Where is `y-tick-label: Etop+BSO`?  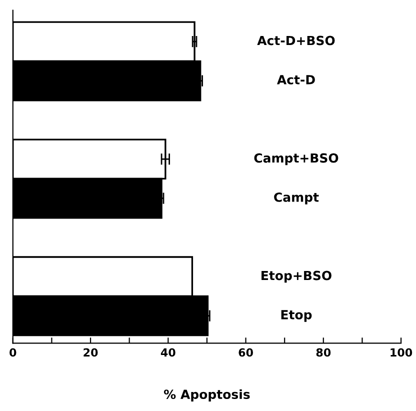
y-tick-label: Etop+BSO is located at coordinates (297, 276).